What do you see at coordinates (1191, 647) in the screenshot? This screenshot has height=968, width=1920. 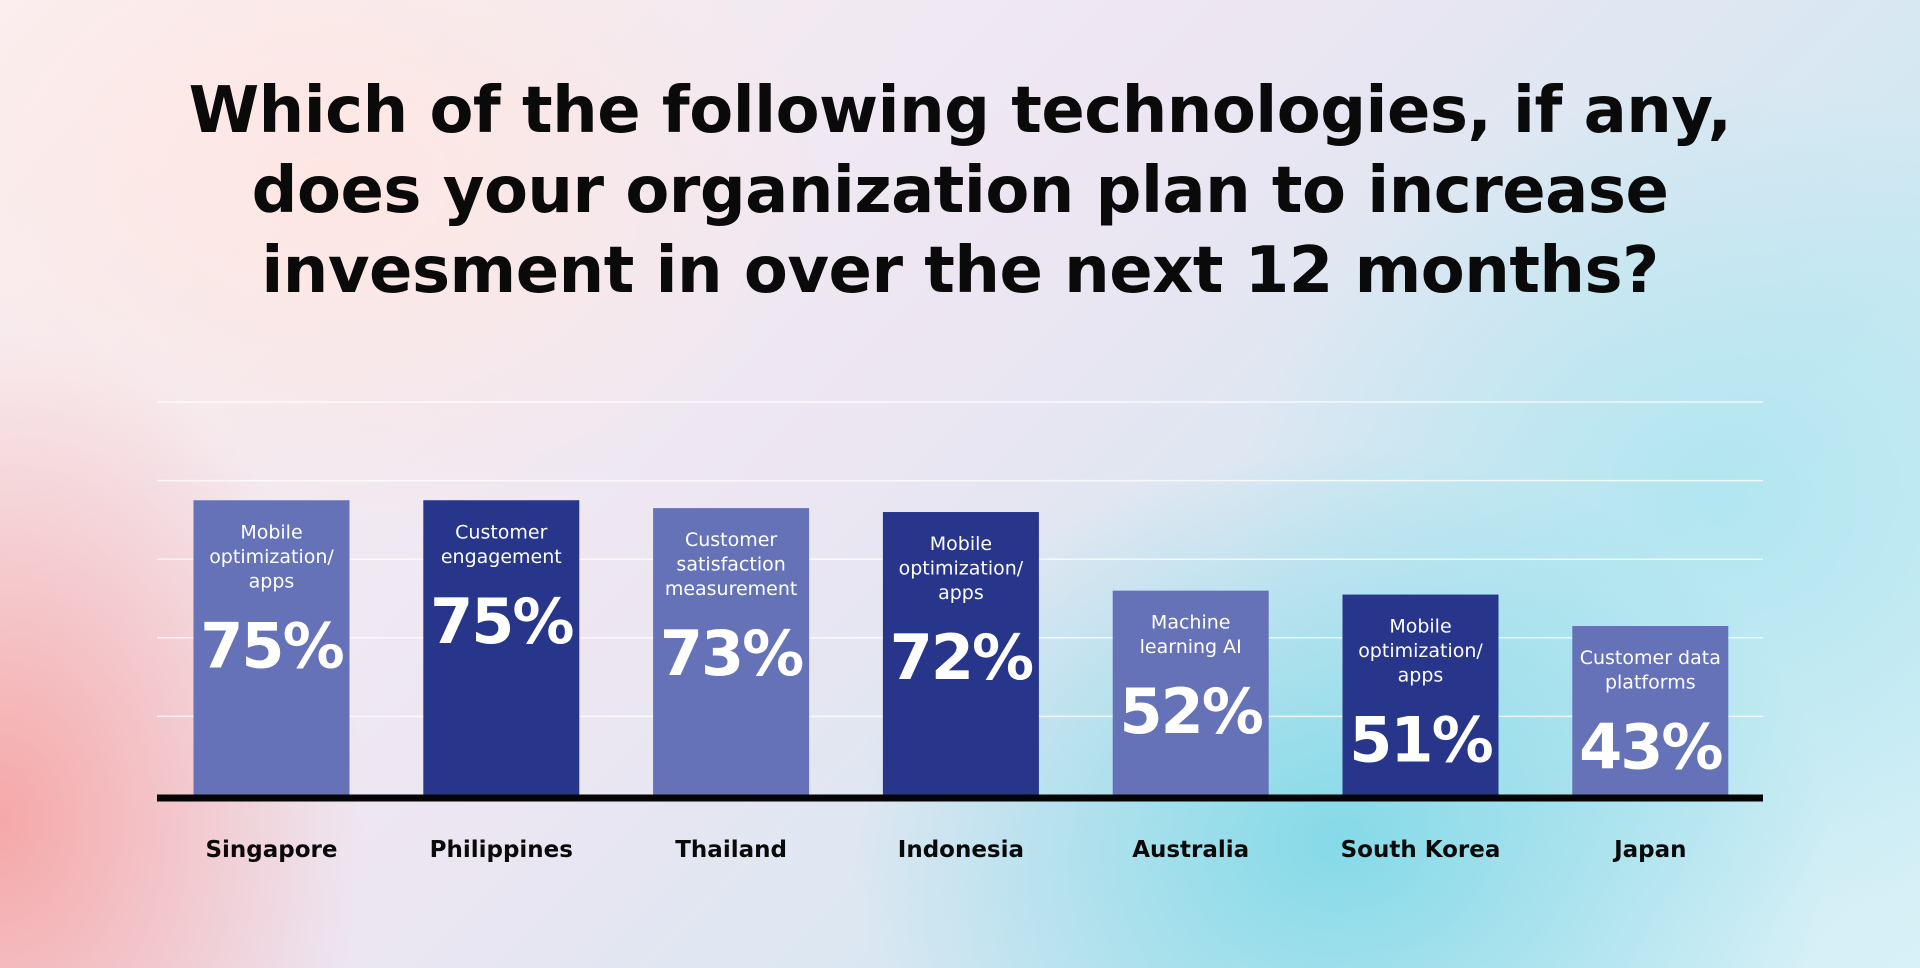 I see `bar-technology-label: learning AI` at bounding box center [1191, 647].